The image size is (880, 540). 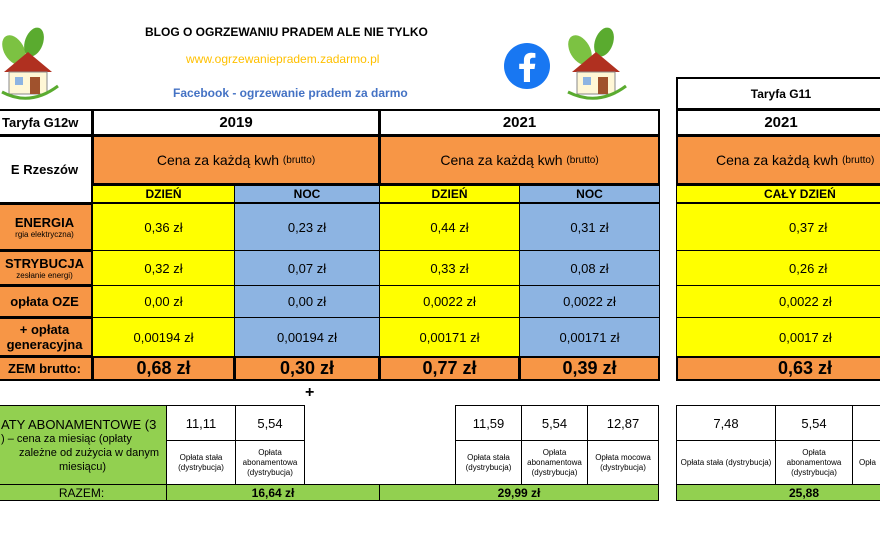 What do you see at coordinates (163, 301) in the screenshot?
I see `oze-dzien-2019: 0,00 zł` at bounding box center [163, 301].